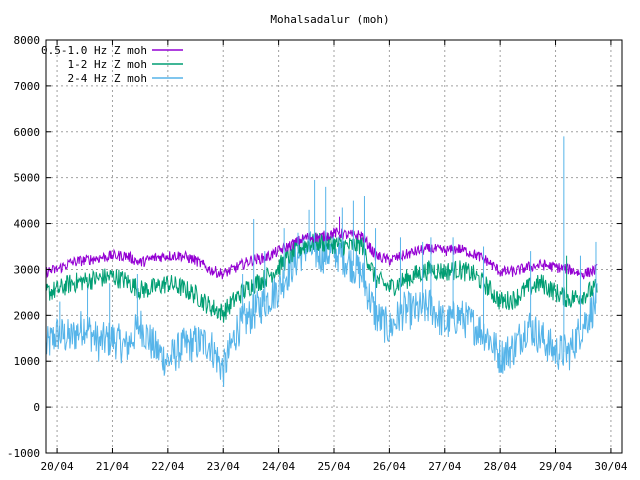  I want to click on x-tick-label: 22/04, so click(167, 466).